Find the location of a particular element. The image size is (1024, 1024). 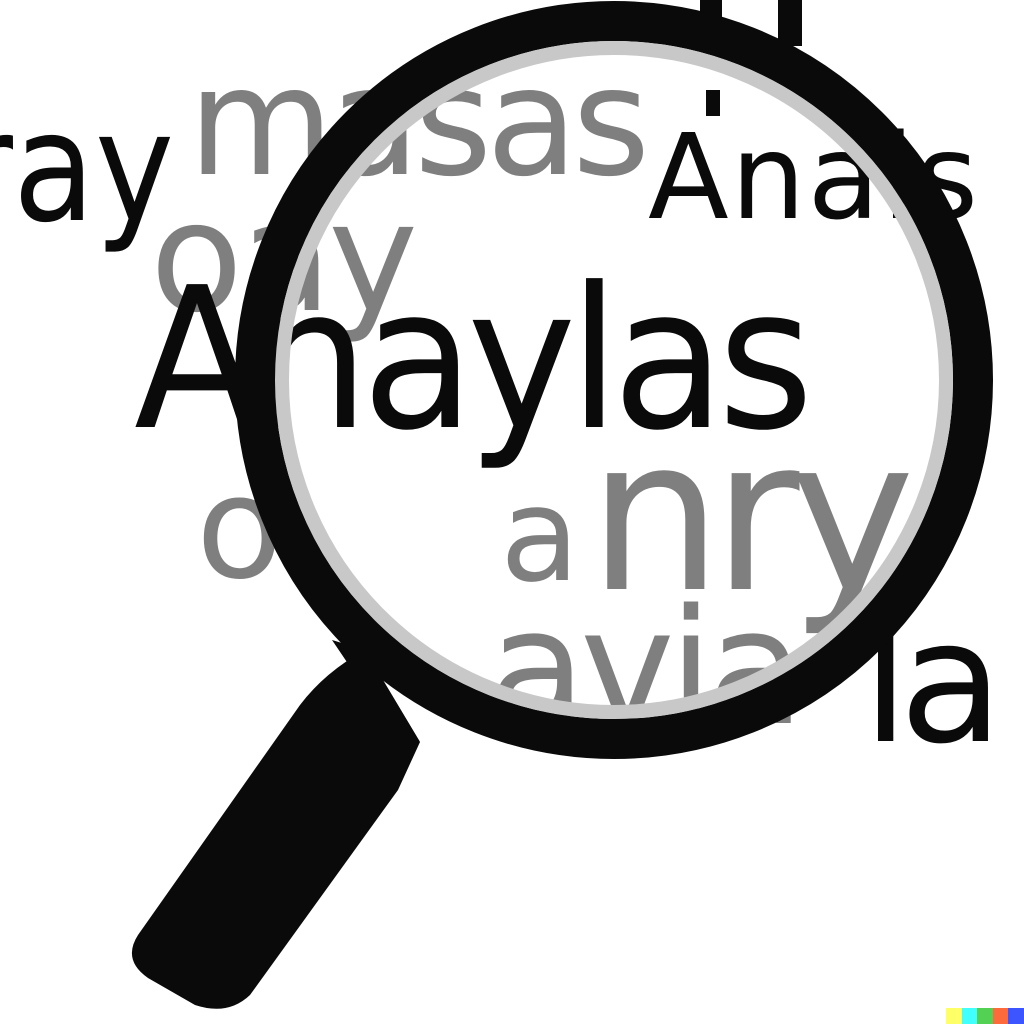

strip-cell-cyan is located at coordinates (969, 1016).